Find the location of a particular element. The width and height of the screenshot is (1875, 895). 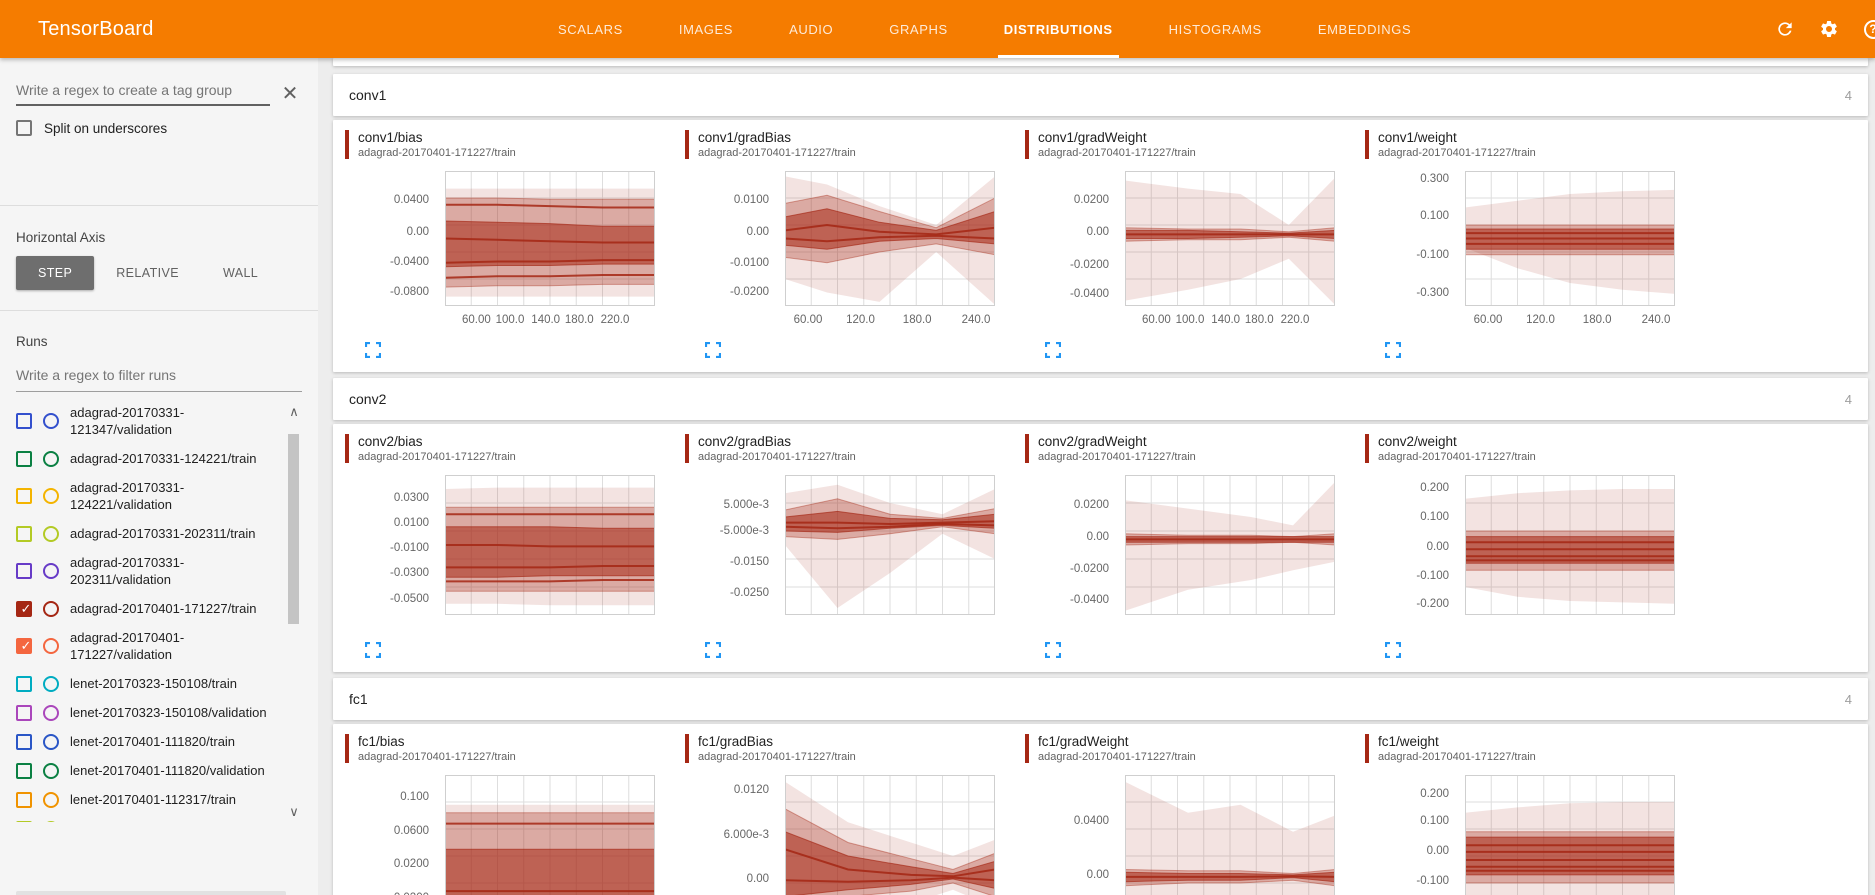

split-on-underscores-checkbox is located at coordinates (24, 128).